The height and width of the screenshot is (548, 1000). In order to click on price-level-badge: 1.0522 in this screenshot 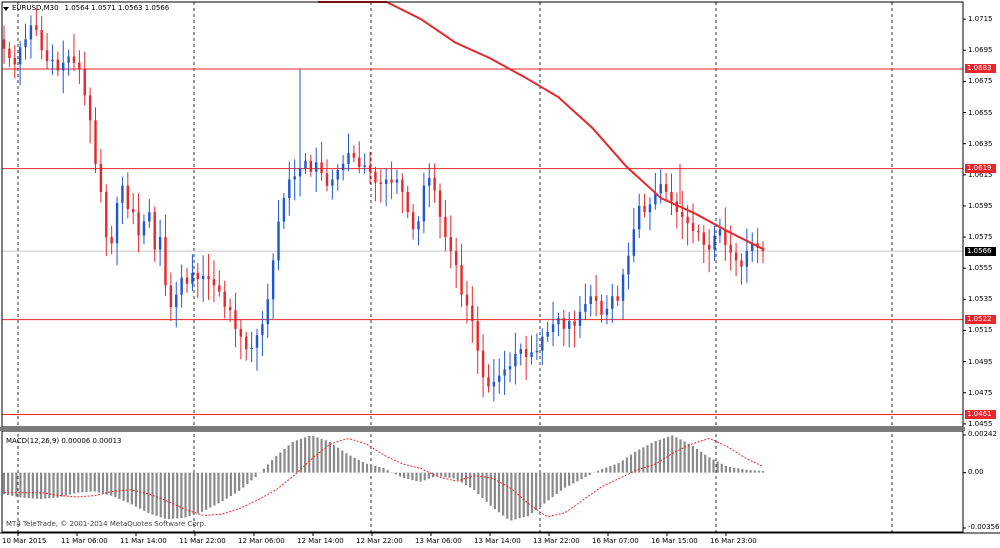, I will do `click(980, 320)`.